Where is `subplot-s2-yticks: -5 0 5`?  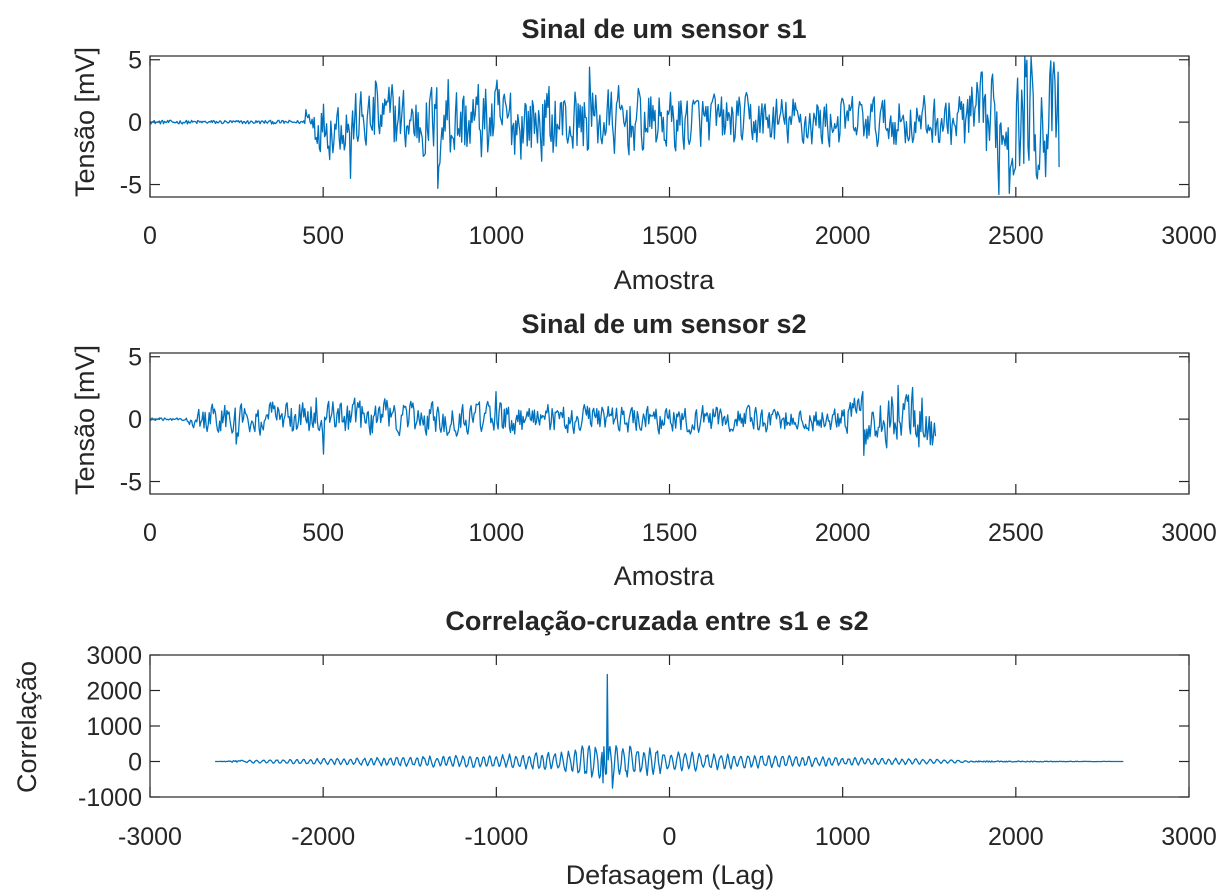 subplot-s2-yticks: -5 0 5 is located at coordinates (654, 420).